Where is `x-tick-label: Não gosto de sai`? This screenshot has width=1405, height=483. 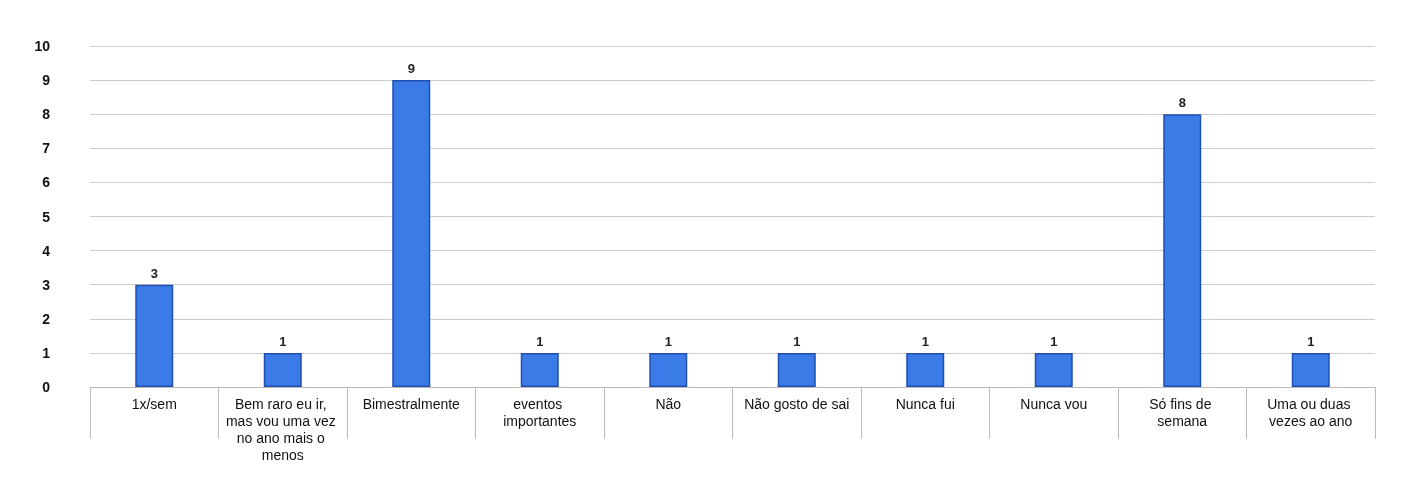 x-tick-label: Não gosto de sai is located at coordinates (797, 403).